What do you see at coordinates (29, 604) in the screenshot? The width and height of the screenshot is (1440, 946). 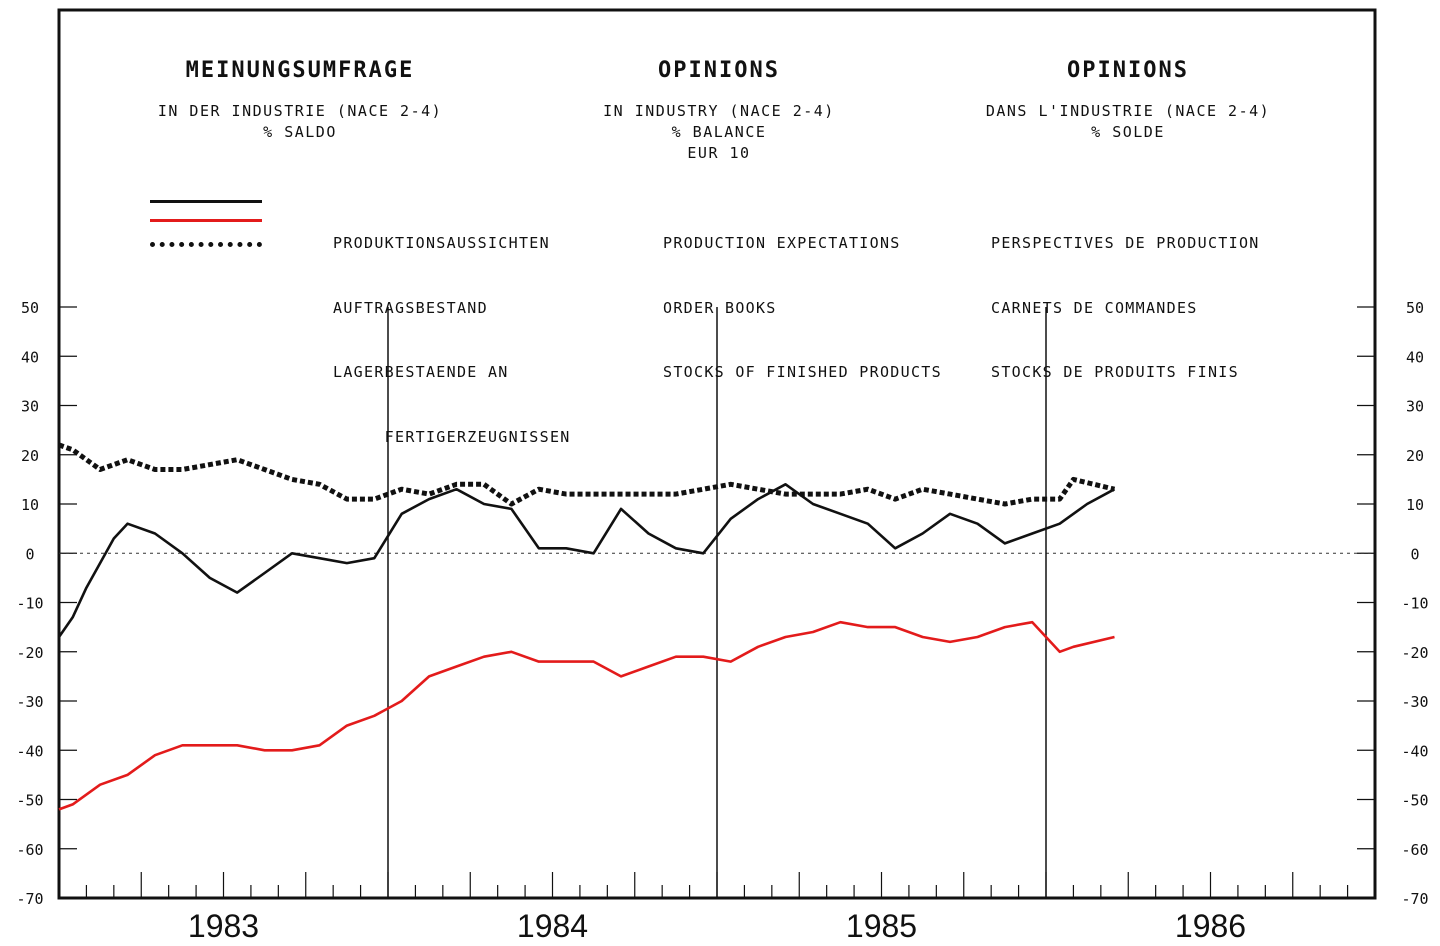 I see `y-tick-label-left: -10` at bounding box center [29, 604].